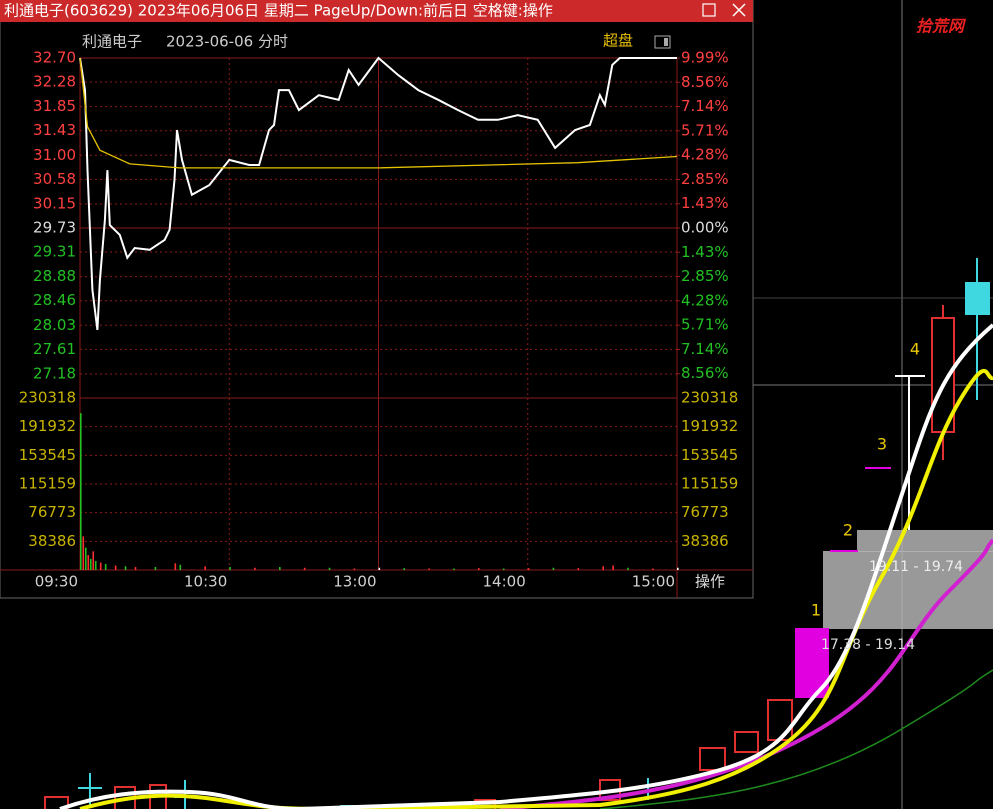  I want to click on x-tick-label: 13:00, so click(354, 582).